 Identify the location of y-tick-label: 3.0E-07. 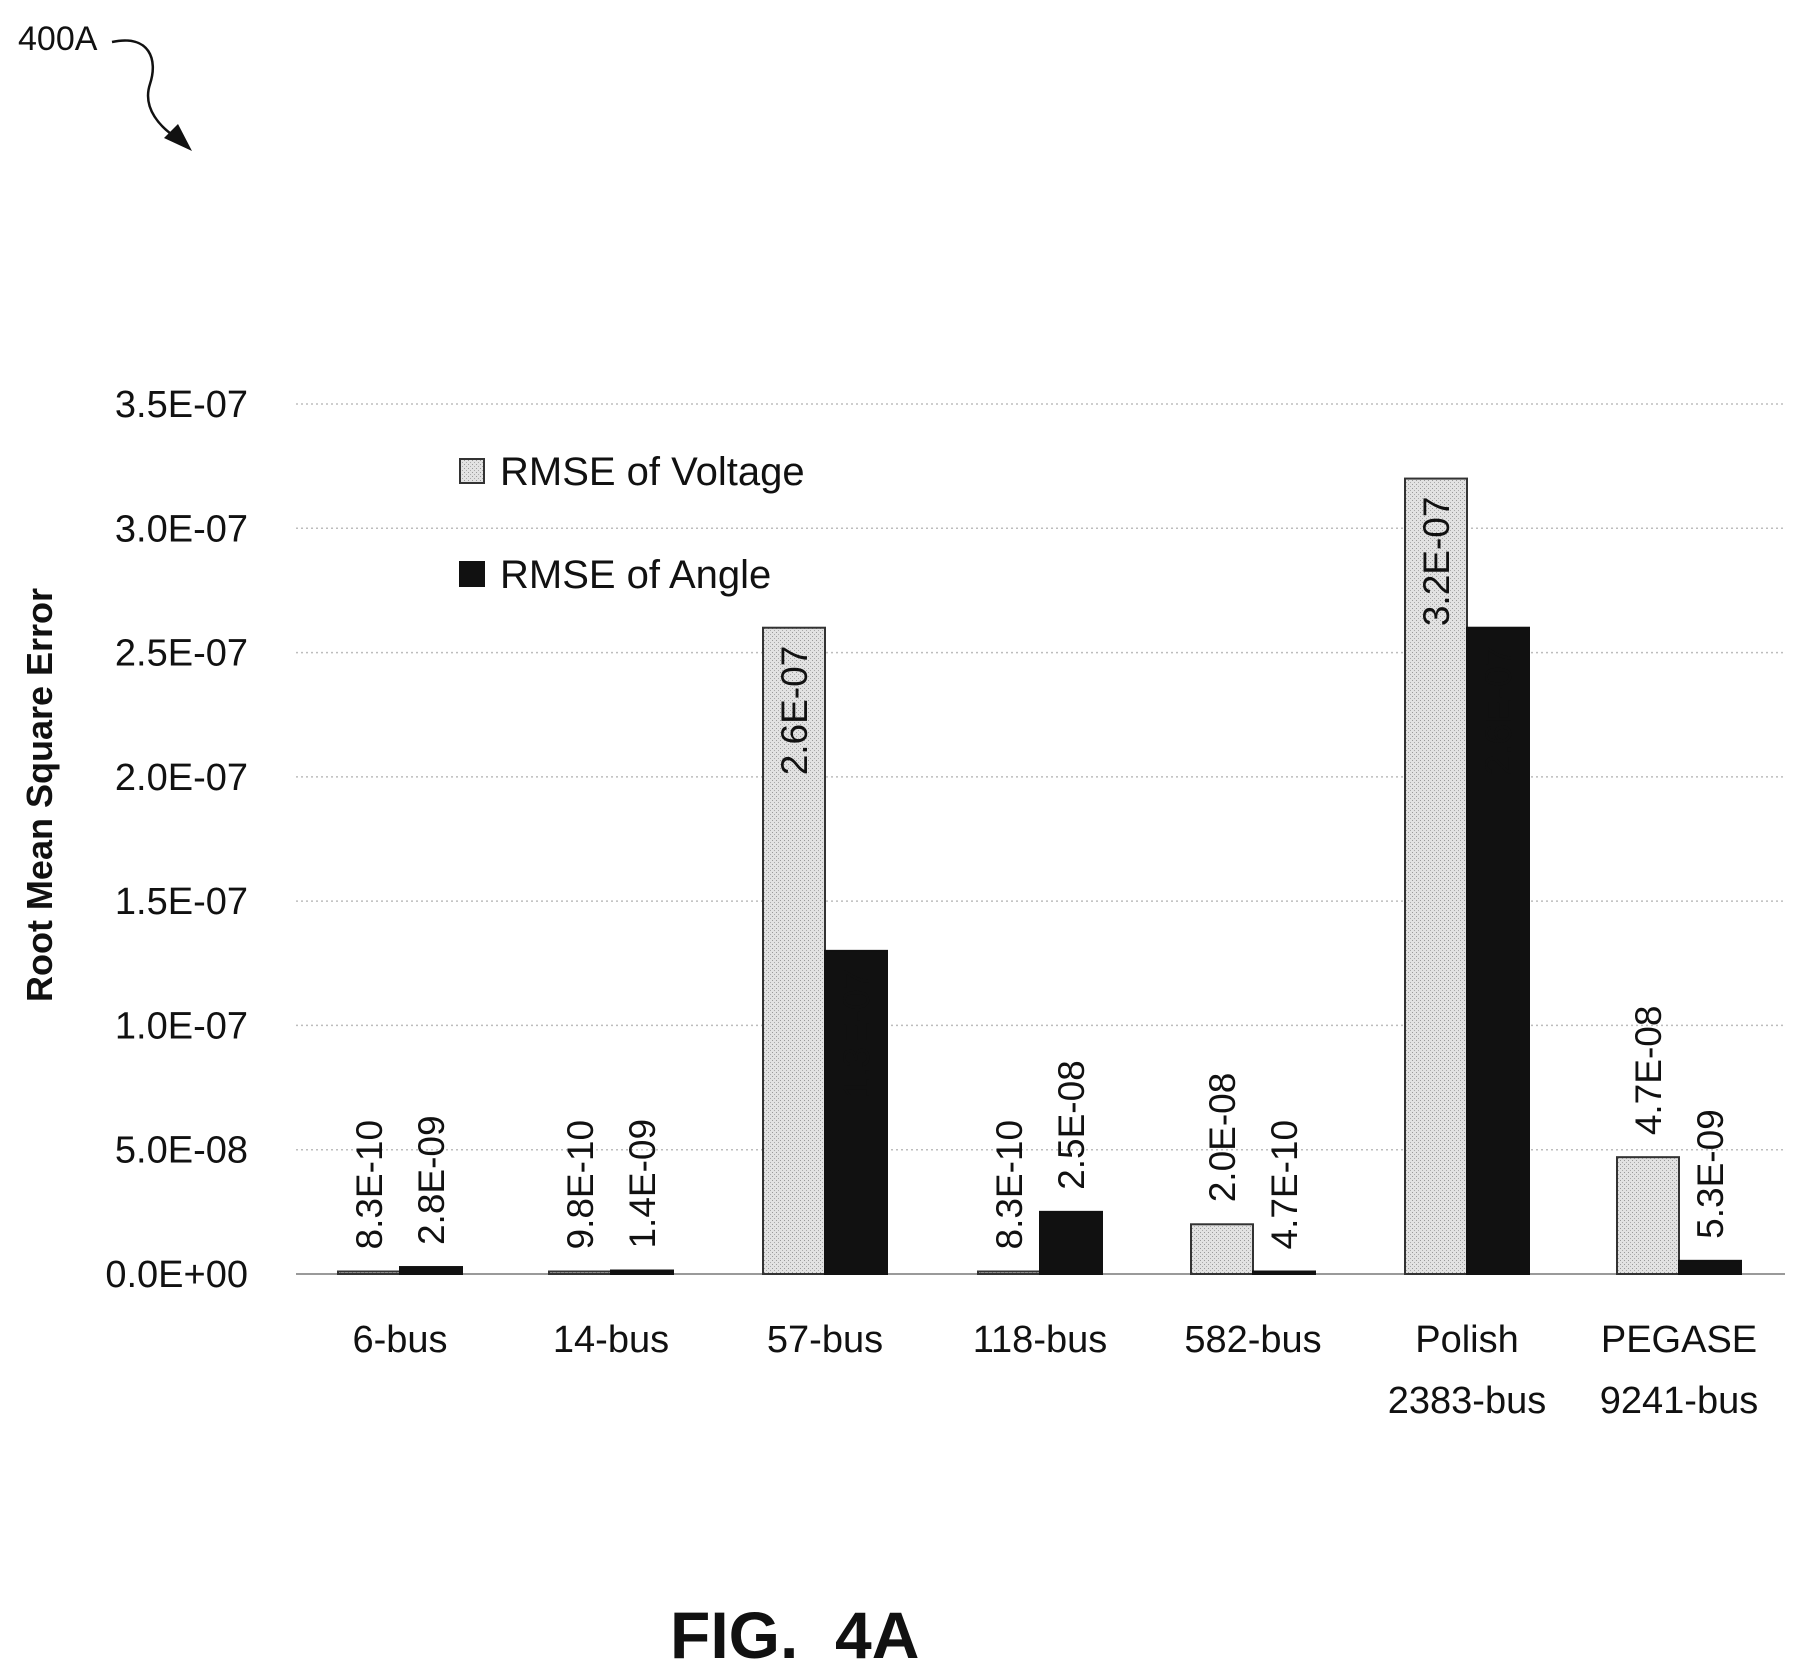
(181, 529).